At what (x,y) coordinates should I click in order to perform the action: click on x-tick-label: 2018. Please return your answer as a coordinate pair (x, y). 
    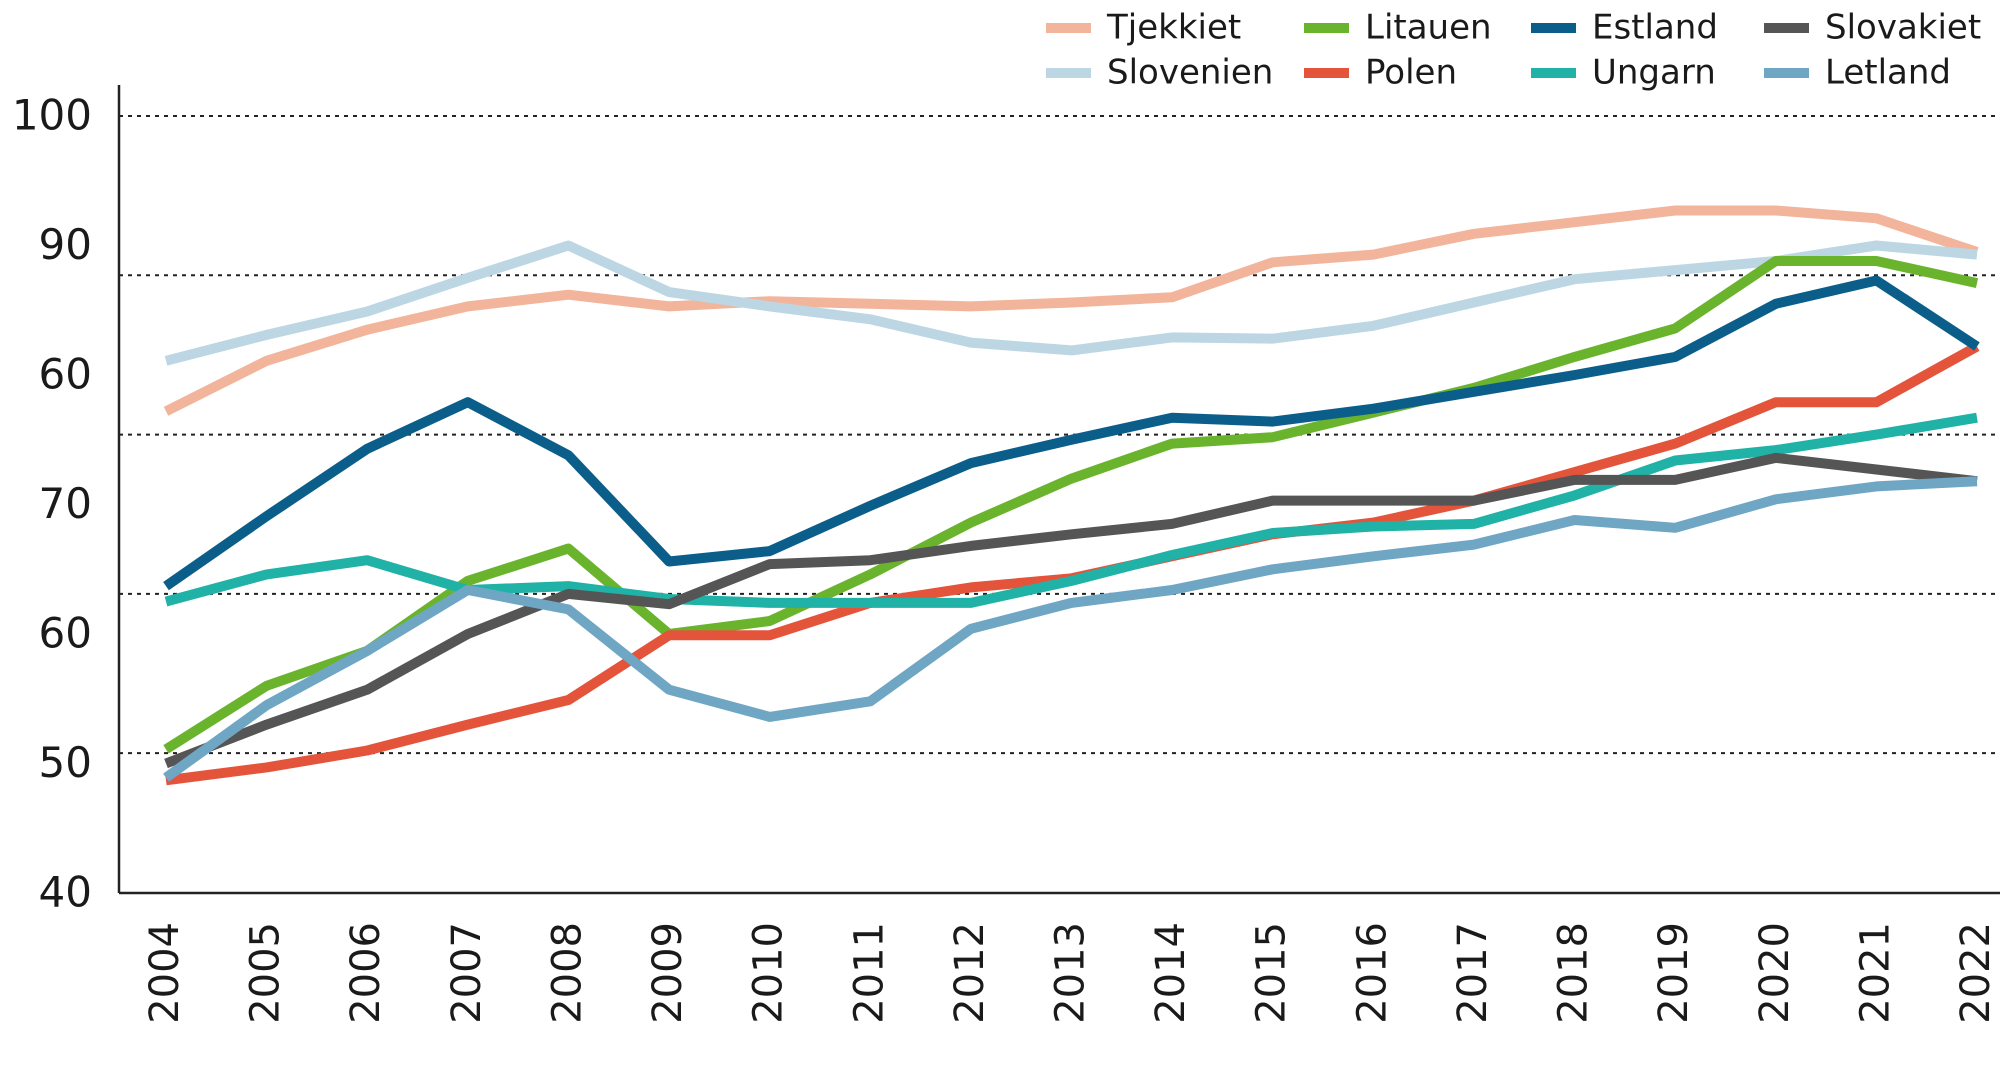
    Looking at the image, I should click on (1574, 973).